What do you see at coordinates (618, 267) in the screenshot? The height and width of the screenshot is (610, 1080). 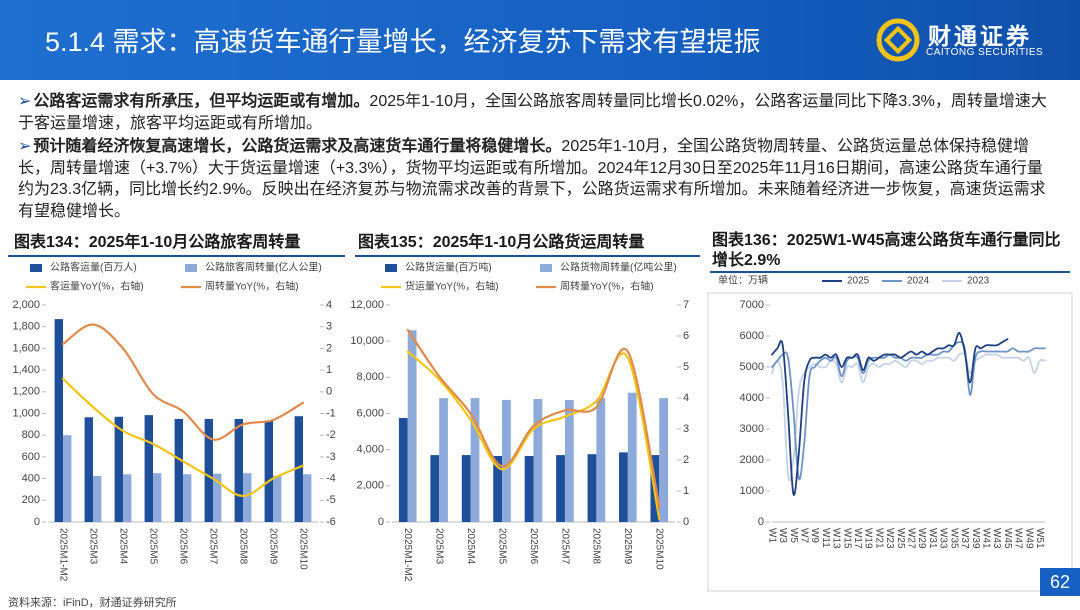 I see `legend-label: 公路货物周转量(亿吨公里)` at bounding box center [618, 267].